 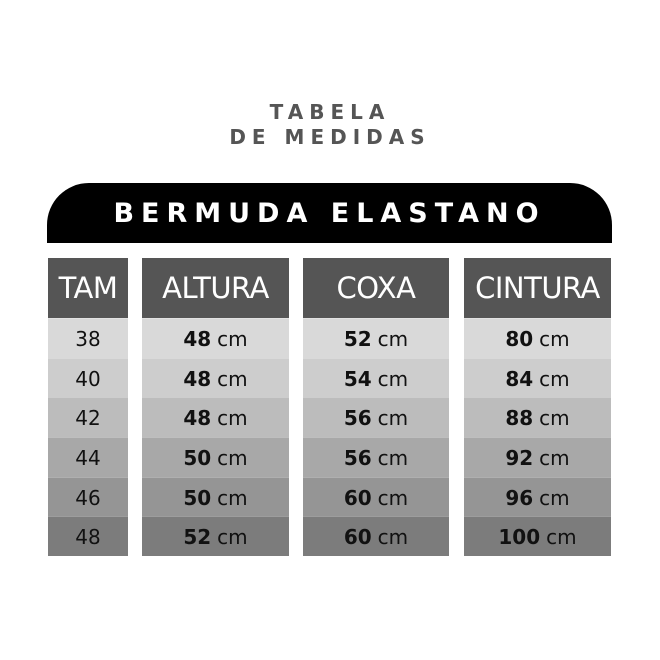 I want to click on table-cell: 42, so click(x=88, y=417).